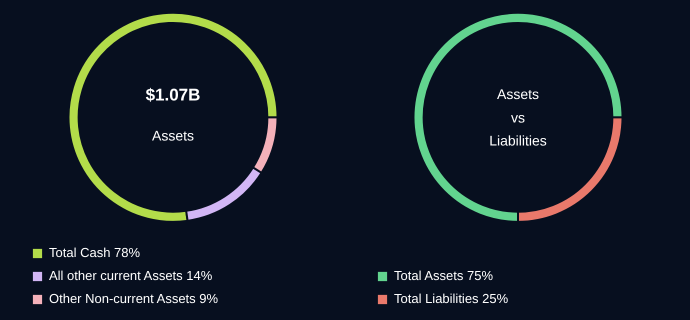  Describe the element at coordinates (133, 298) in the screenshot. I see `legend-label: Other Non-current Assets 9%` at that location.